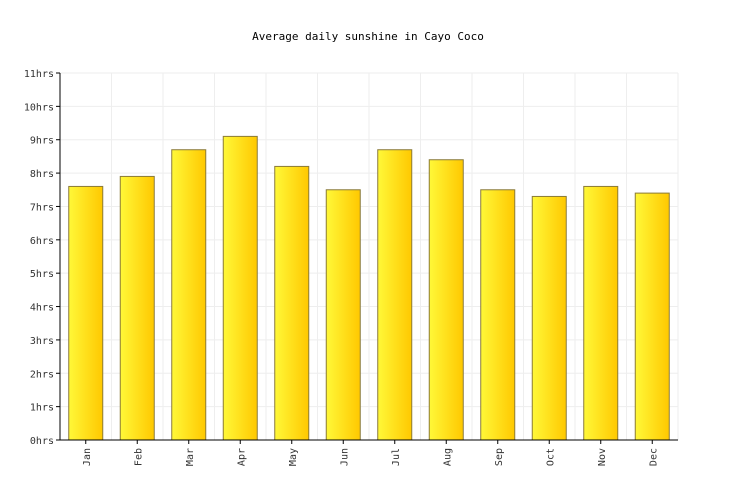 The image size is (736, 500). I want to click on y-tick-label: 5hrs, so click(42, 274).